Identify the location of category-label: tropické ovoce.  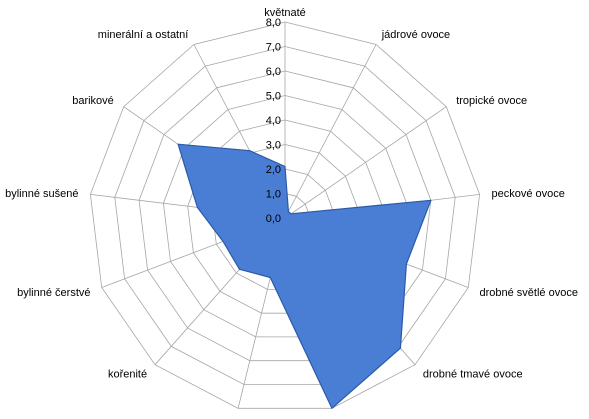
(491, 101).